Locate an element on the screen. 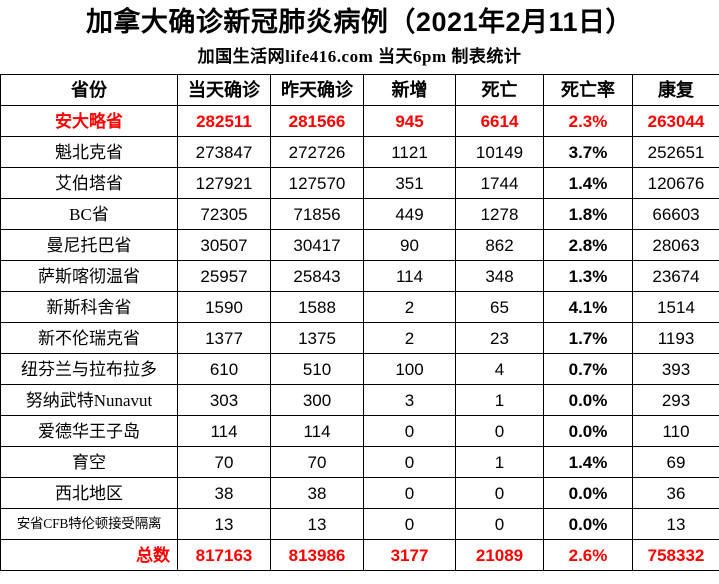  table-row-alberta: 艾伯塔省 127921 127570 351 1744 1.4% 120676 is located at coordinates (359, 183).